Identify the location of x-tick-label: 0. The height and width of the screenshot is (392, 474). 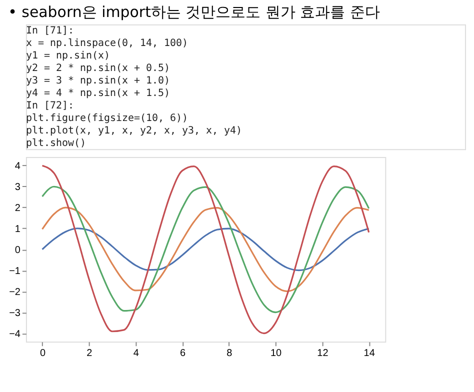
(43, 354).